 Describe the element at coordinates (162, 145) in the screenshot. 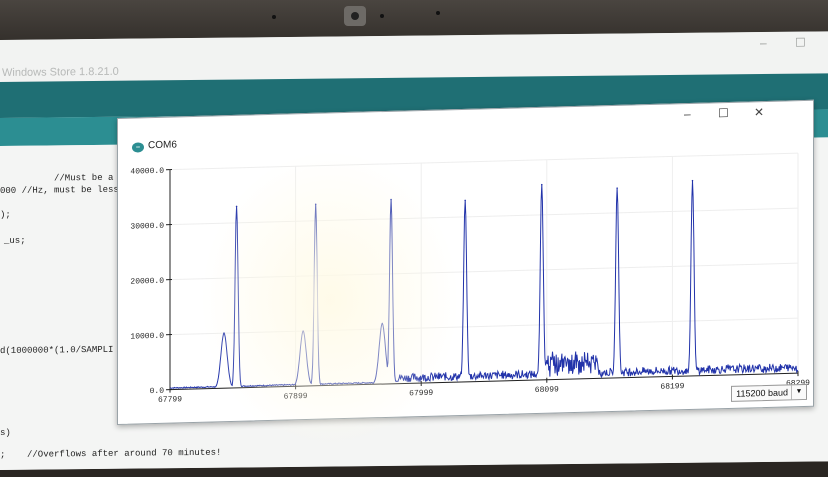

I see `serial-plotter-title: COM6` at that location.